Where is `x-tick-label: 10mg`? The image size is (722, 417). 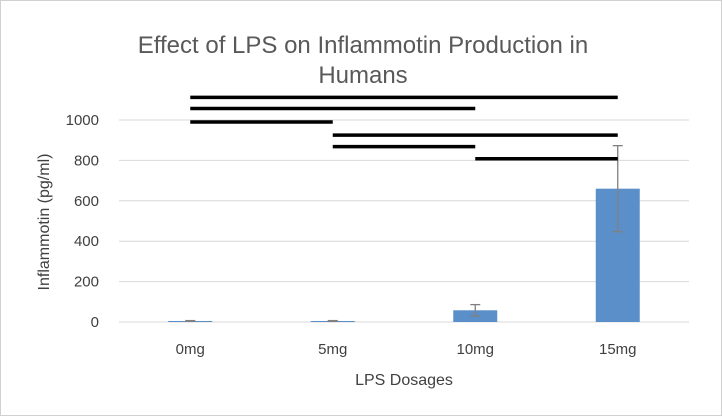 x-tick-label: 10mg is located at coordinates (475, 349).